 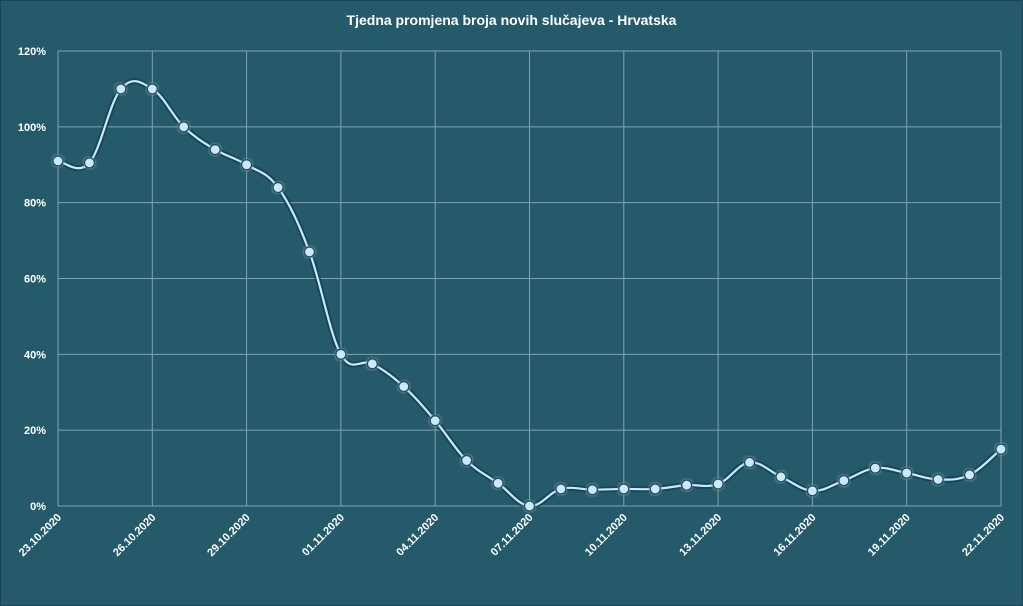 I want to click on x-tick-label: 07.11.2020, so click(x=512, y=535).